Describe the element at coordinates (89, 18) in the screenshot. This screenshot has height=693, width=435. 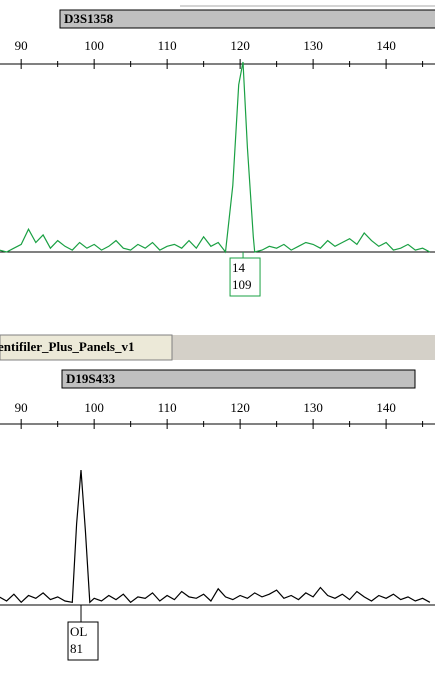
I see `marker-name: D3S1358` at that location.